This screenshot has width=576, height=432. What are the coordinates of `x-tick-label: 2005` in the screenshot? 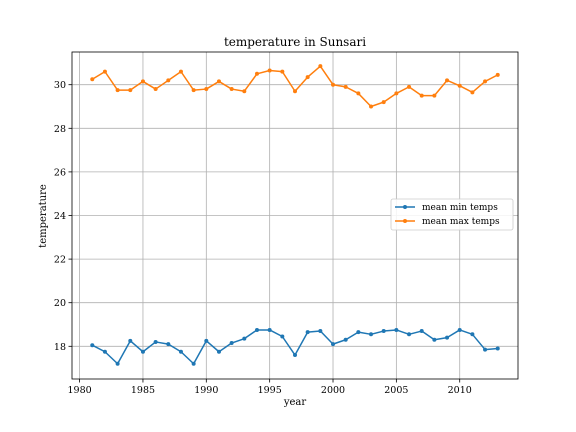 It's located at (396, 390).